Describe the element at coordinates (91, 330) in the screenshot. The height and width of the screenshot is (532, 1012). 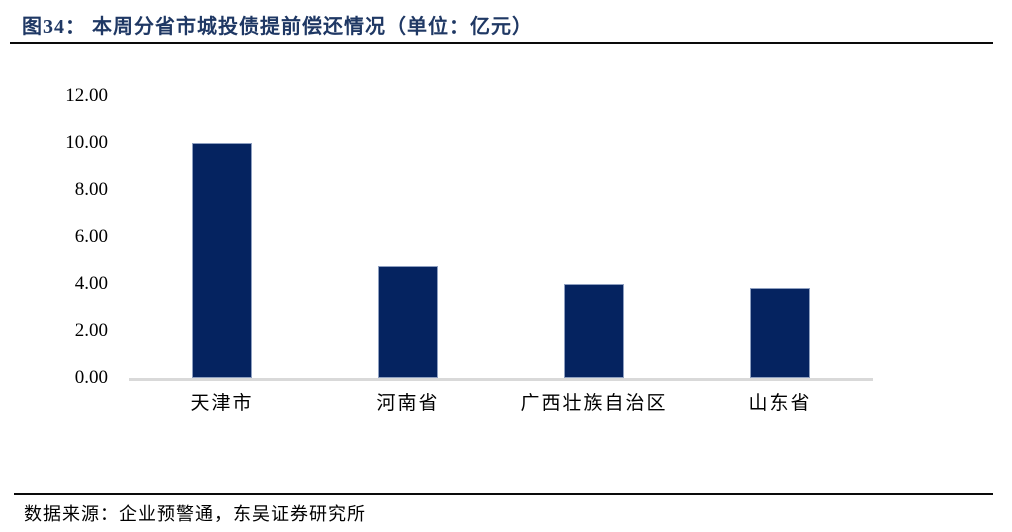
I see `y-tick-label: 2.00` at that location.